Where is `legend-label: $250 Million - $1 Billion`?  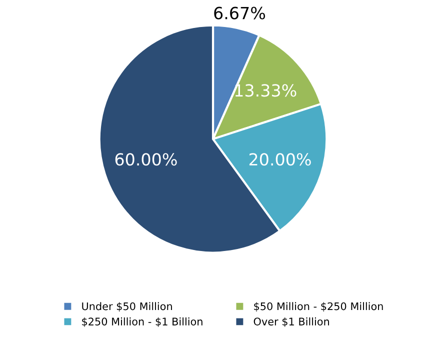
legend-label: $250 Million - $1 Billion is located at coordinates (142, 322).